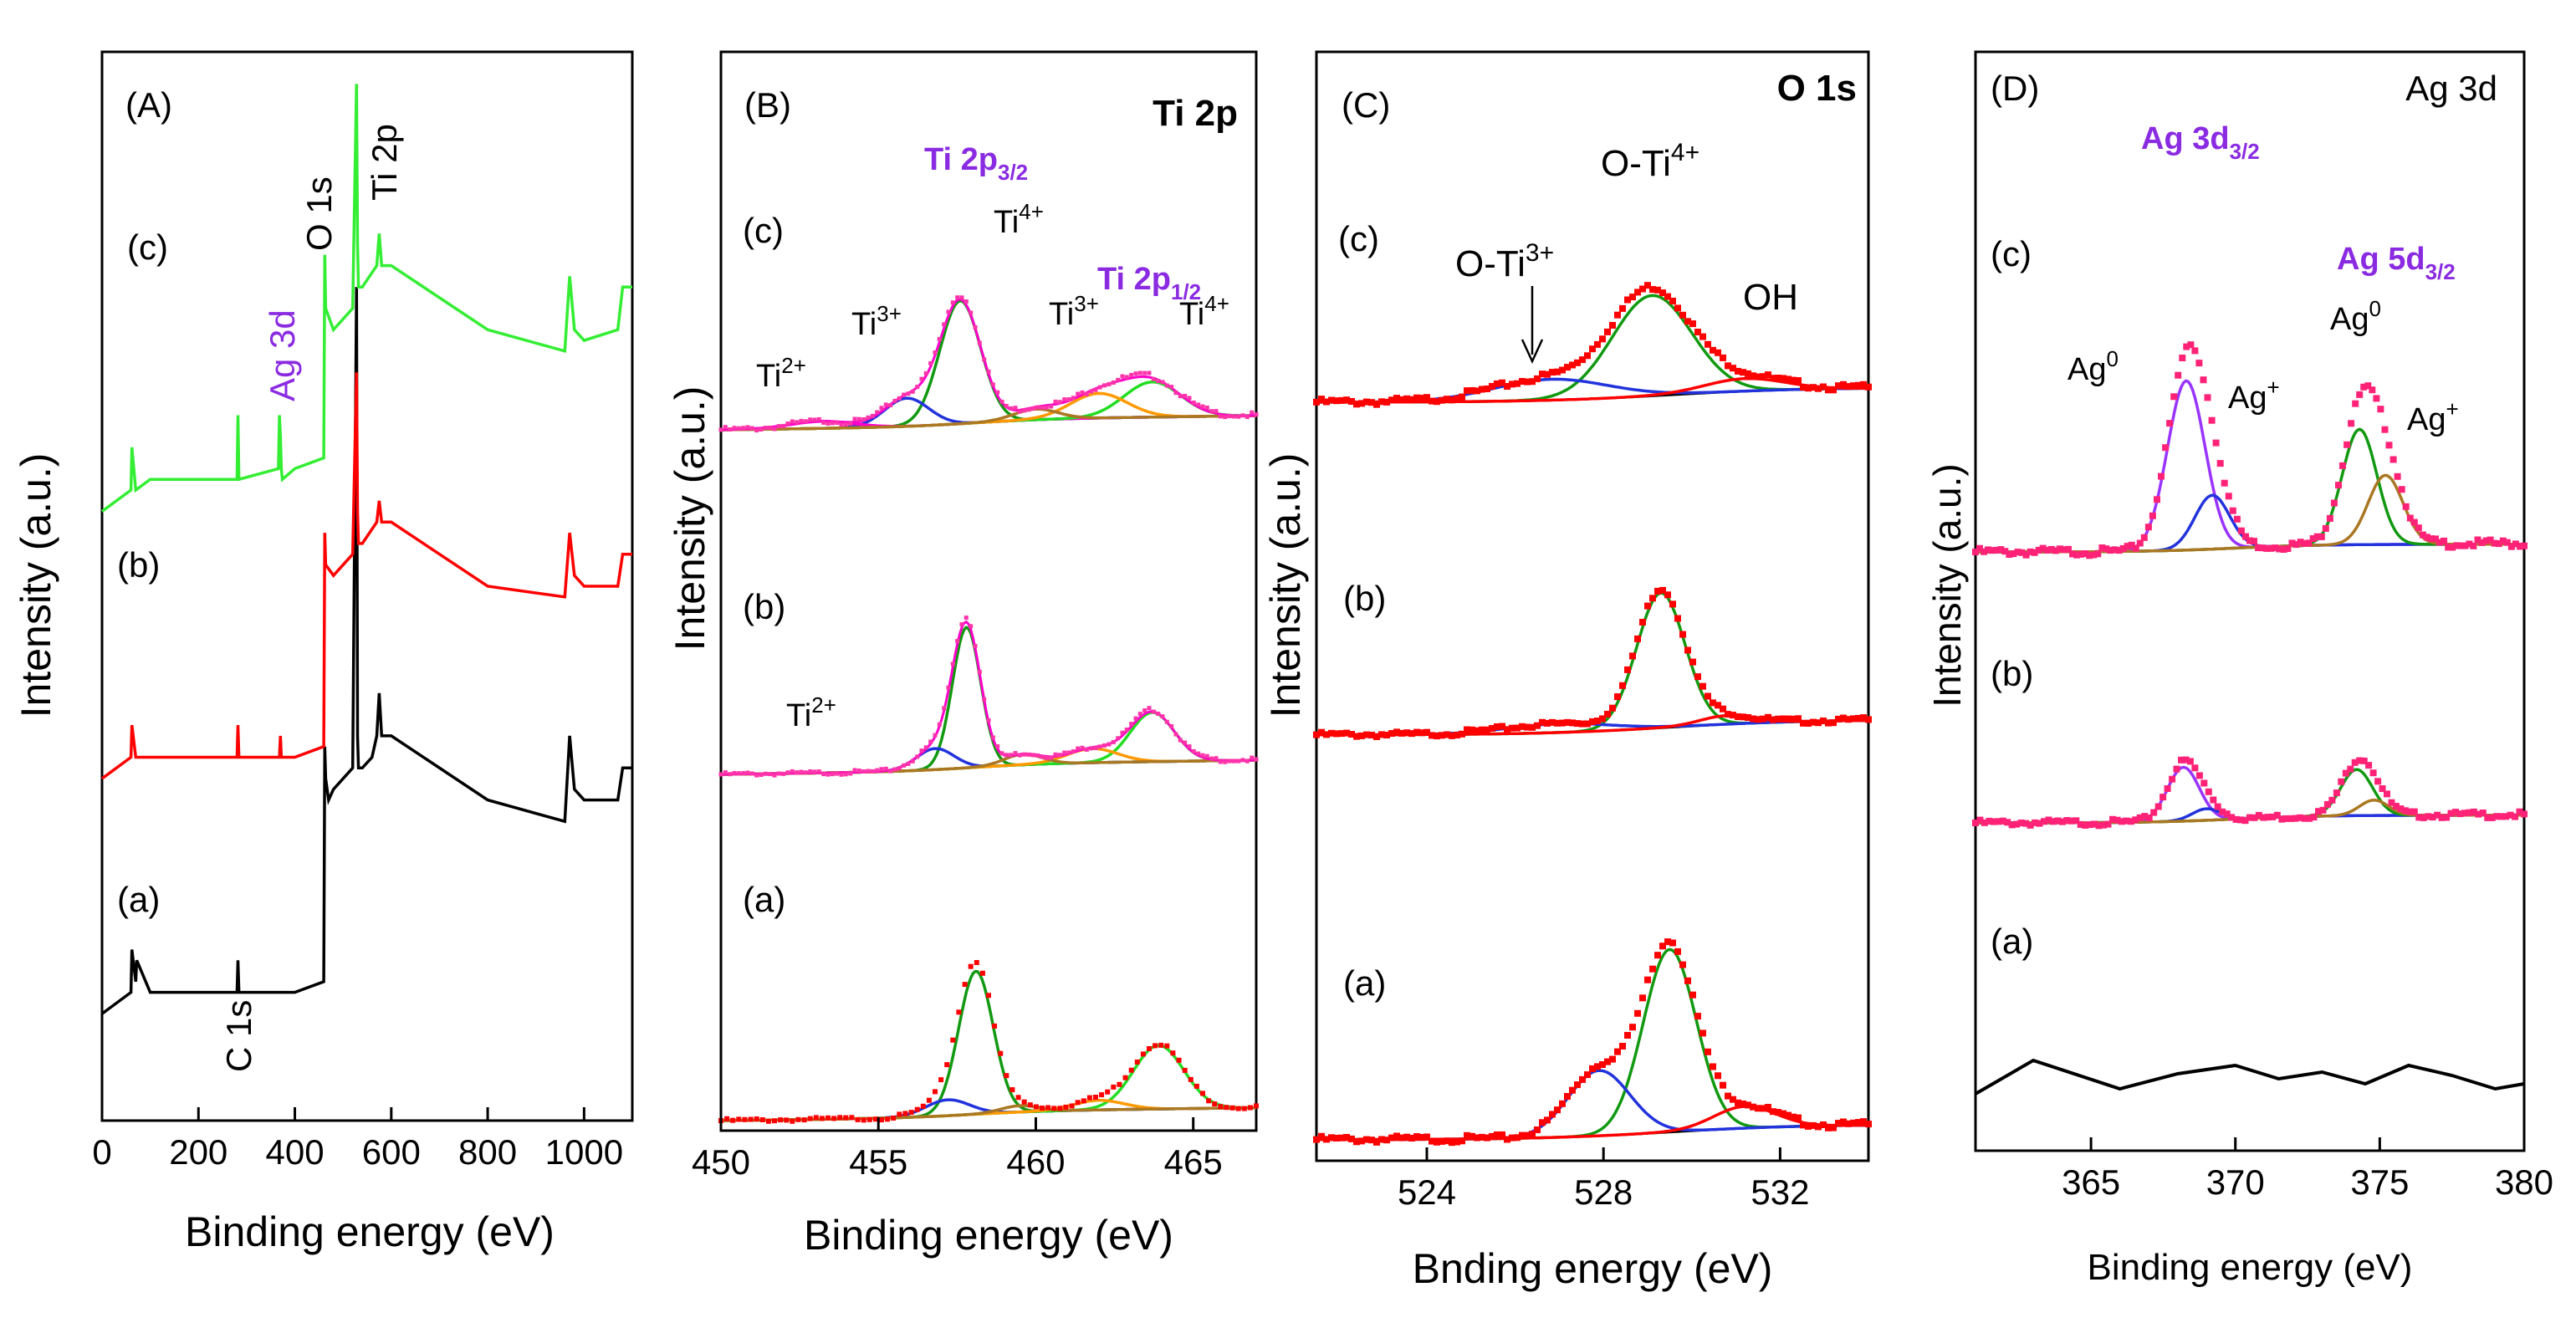 The height and width of the screenshot is (1328, 2576). I want to click on panel-c-traces, so click(1592, 714).